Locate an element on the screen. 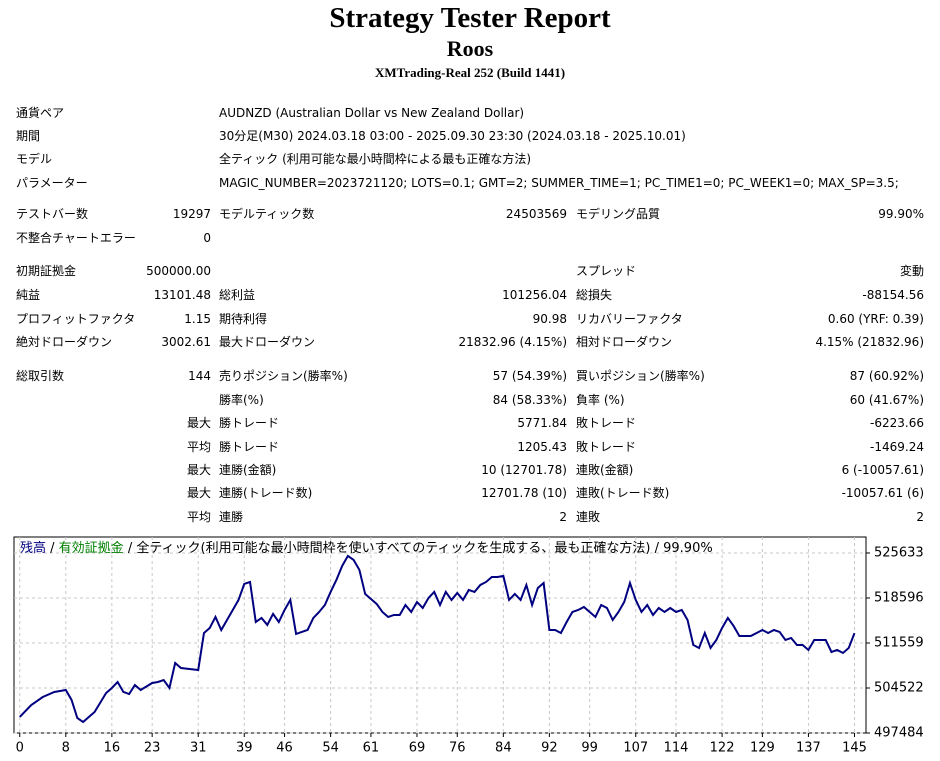 This screenshot has height=761, width=940. subtitle: Roos is located at coordinates (470, 48).